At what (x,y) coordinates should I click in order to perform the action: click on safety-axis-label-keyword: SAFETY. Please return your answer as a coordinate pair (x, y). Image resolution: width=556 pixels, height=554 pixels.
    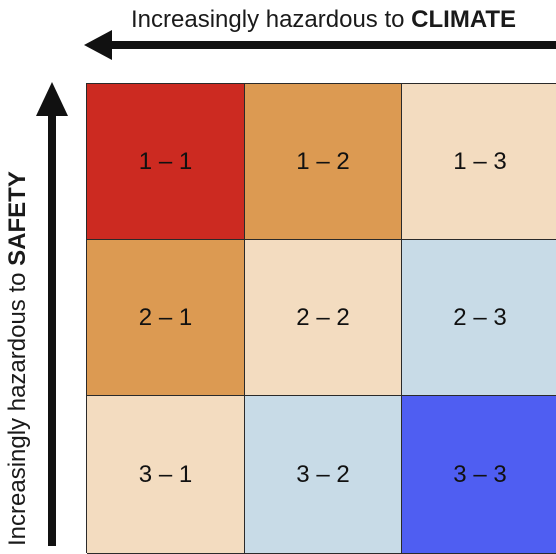
    Looking at the image, I should click on (17, 218).